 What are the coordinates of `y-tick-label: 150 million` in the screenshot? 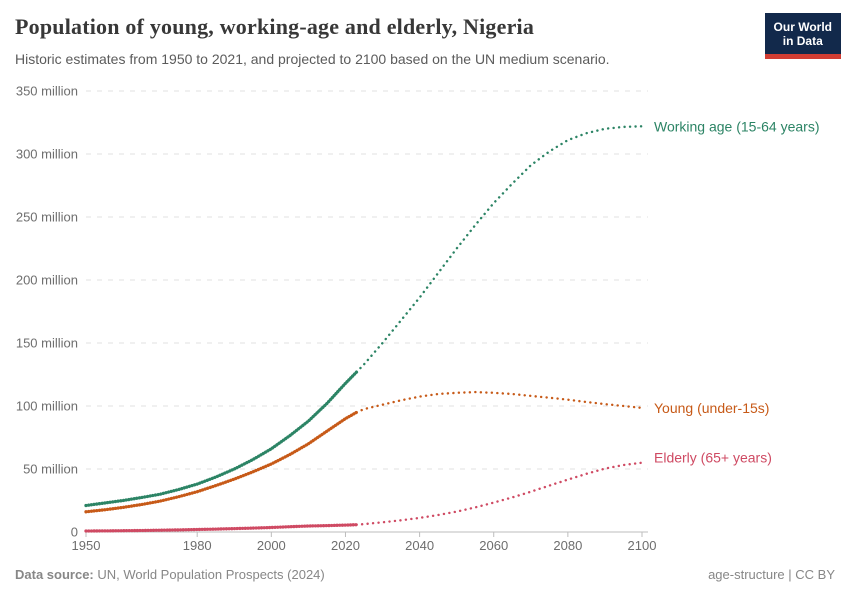 It's located at (47, 343).